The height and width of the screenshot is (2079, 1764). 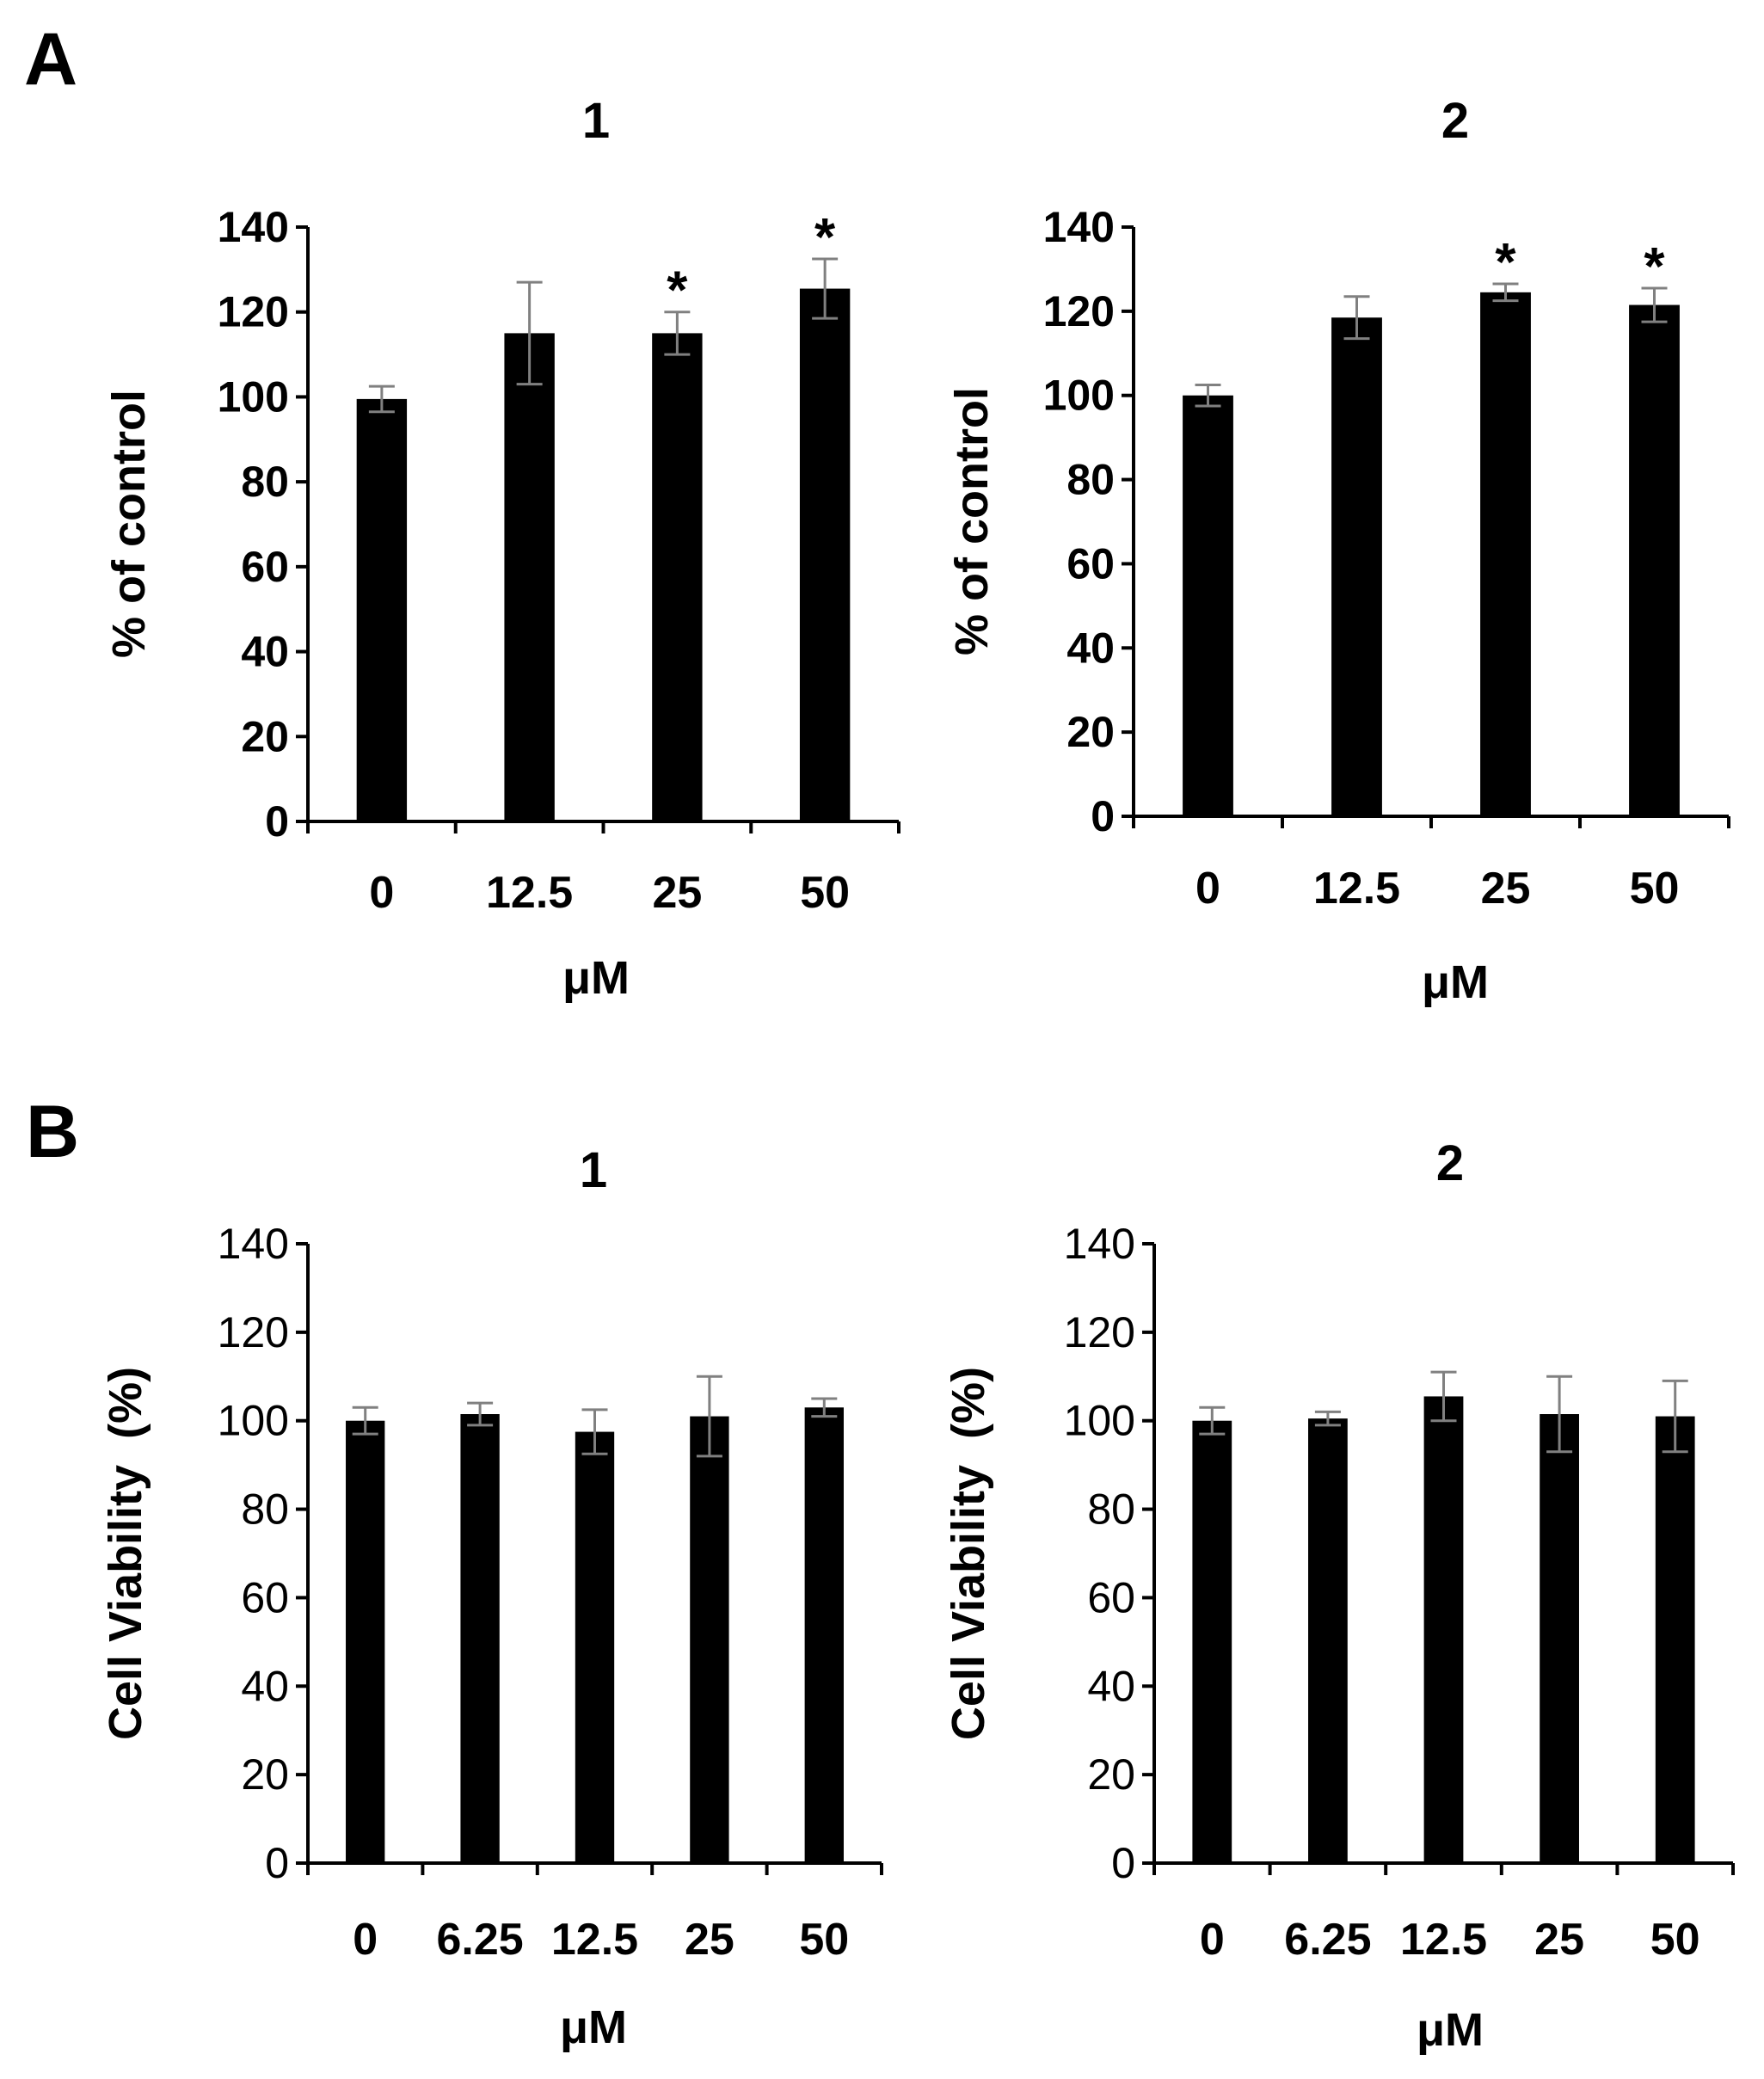 What do you see at coordinates (53, 1132) in the screenshot?
I see `panel-label-b: B` at bounding box center [53, 1132].